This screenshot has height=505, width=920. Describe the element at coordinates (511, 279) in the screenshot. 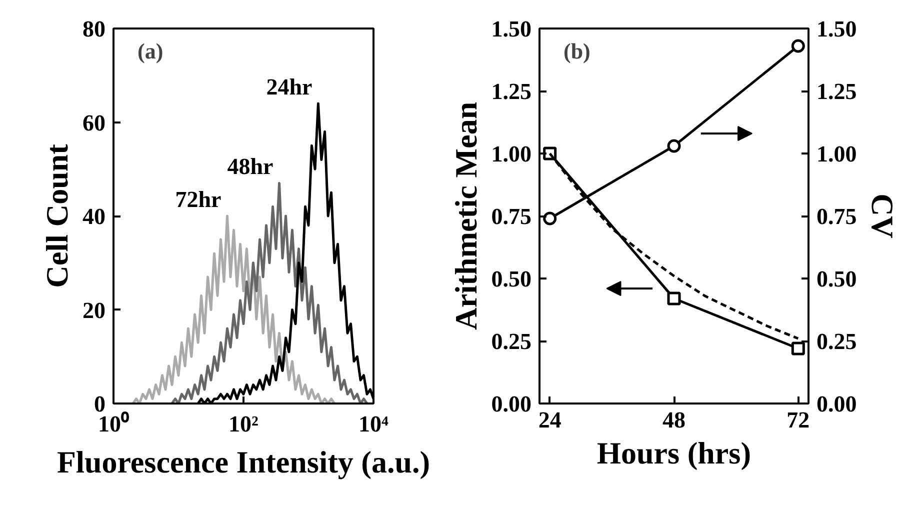

I see `y-tick-label: 0.50` at that location.